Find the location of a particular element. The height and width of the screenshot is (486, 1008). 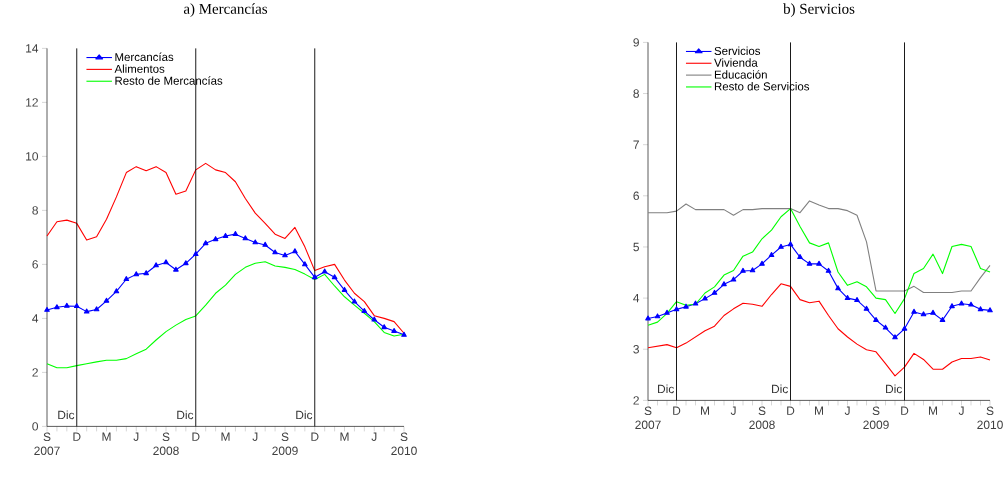

x-tick-label: S 2007 is located at coordinates (47, 443).